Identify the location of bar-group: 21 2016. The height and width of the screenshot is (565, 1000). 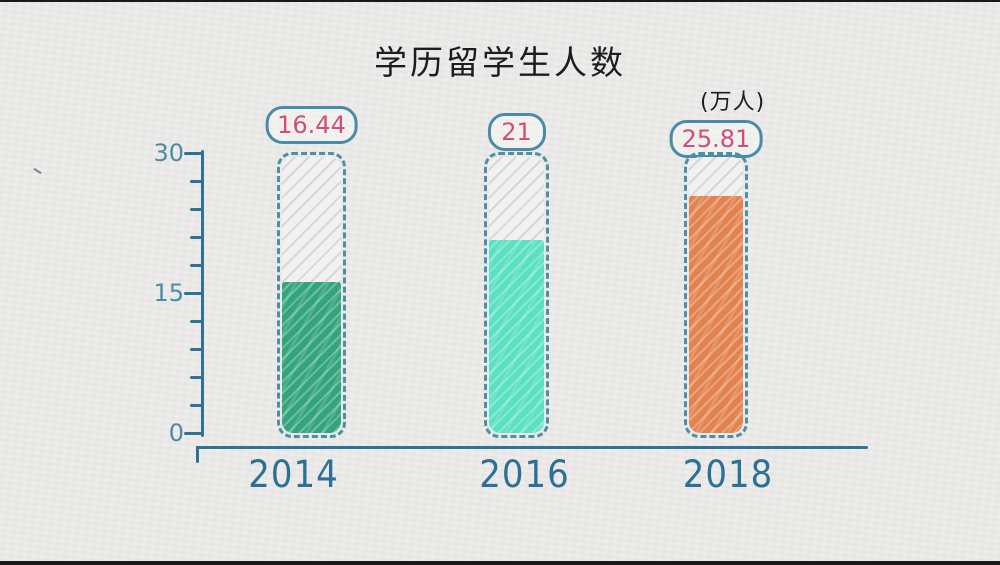
(524, 282).